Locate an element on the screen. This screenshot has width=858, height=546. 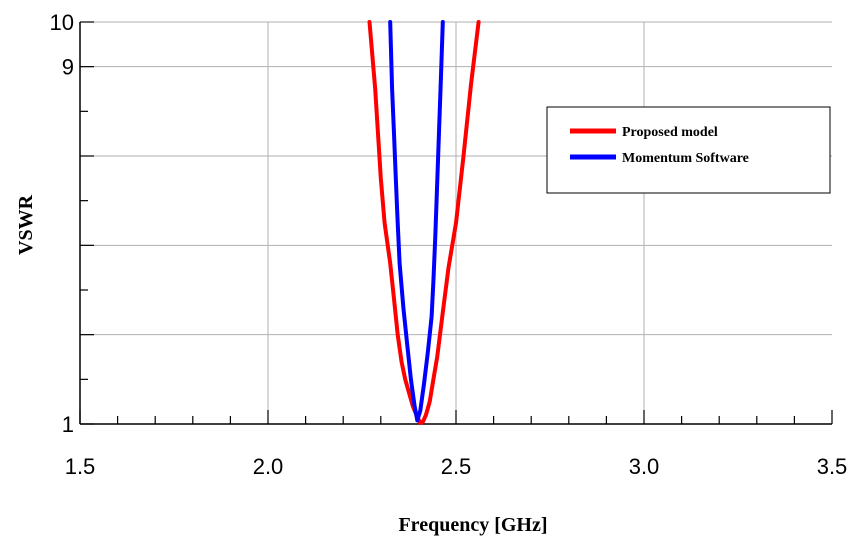
x-tick-label: 2.5 is located at coordinates (456, 466).